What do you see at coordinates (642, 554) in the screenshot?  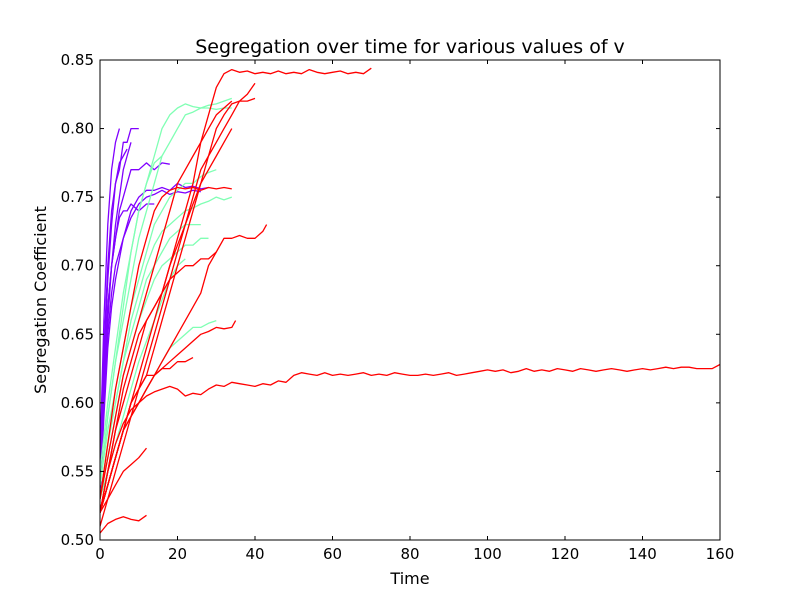 I see `x-tick-label: 140` at bounding box center [642, 554].